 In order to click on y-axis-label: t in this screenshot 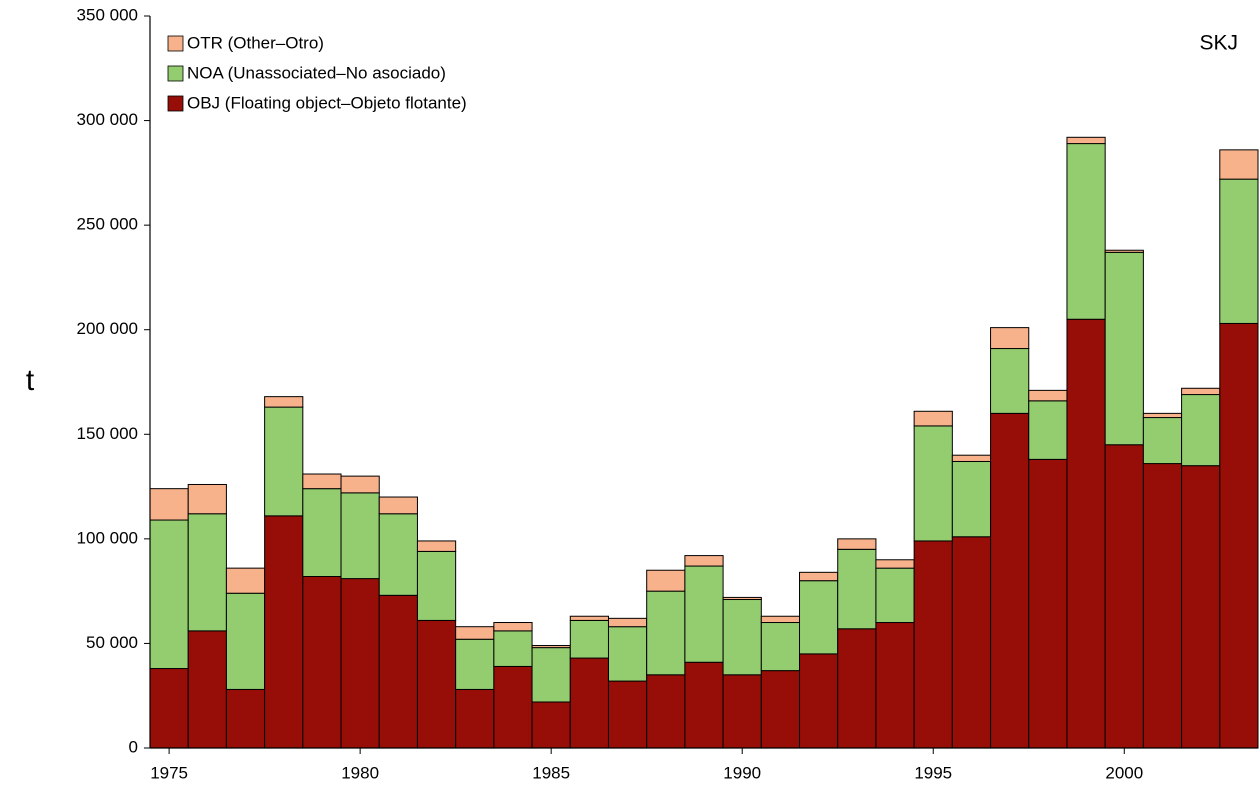, I will do `click(30, 380)`.